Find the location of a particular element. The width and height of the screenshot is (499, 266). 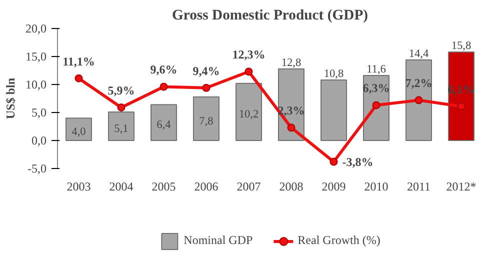

x-tick-label: 2006 is located at coordinates (206, 187).